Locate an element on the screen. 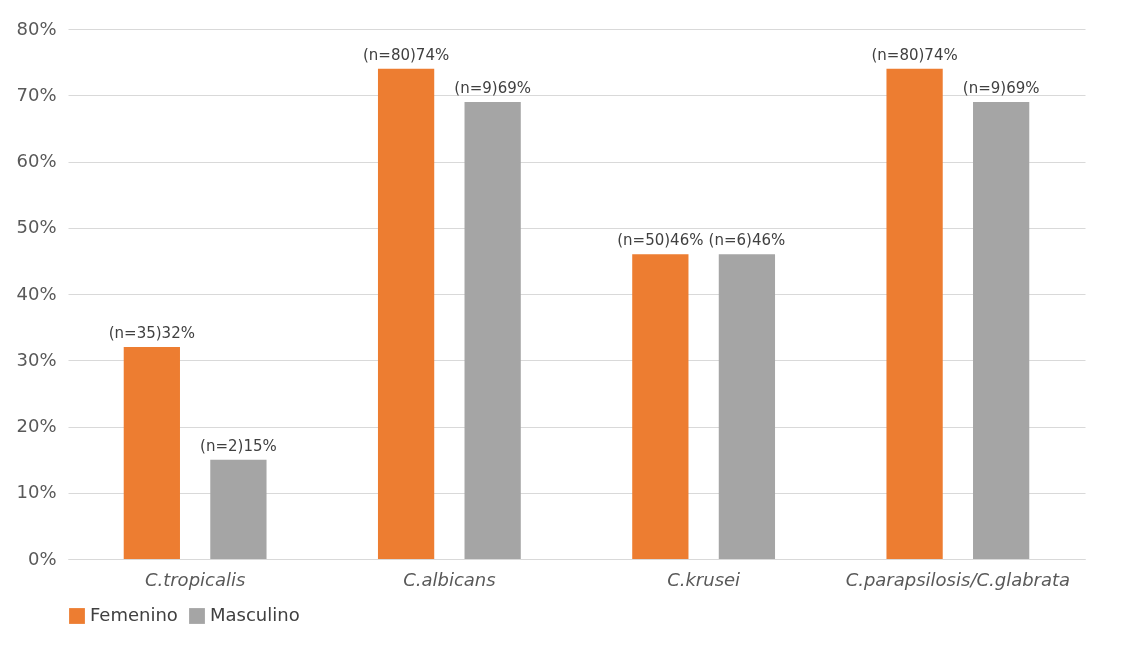 The image size is (1121, 655). y-tick-label: 20% is located at coordinates (36, 425).